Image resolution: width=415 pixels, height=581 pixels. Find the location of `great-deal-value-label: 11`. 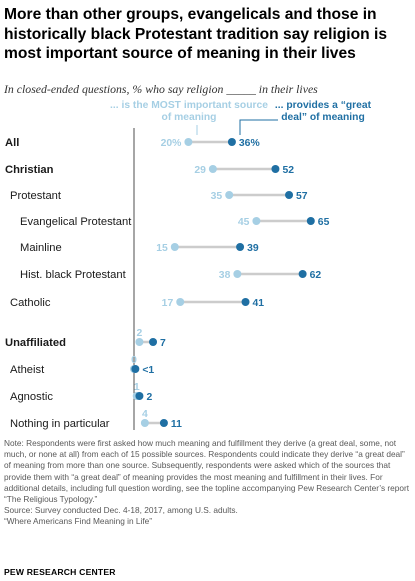

great-deal-value-label: 11 is located at coordinates (176, 424).